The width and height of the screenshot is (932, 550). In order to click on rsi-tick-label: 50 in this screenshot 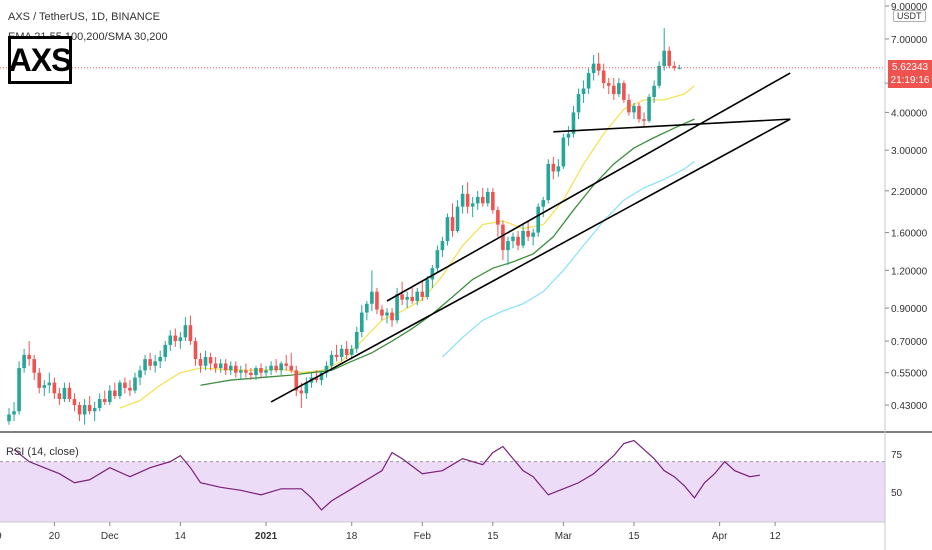, I will do `click(897, 493)`.